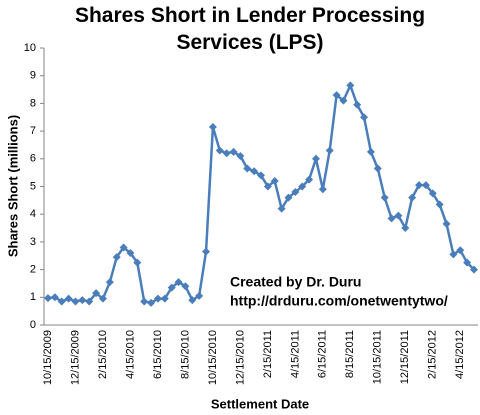 The image size is (480, 415). What do you see at coordinates (75, 357) in the screenshot?
I see `x-tick-label: 12/15/2009` at bounding box center [75, 357].